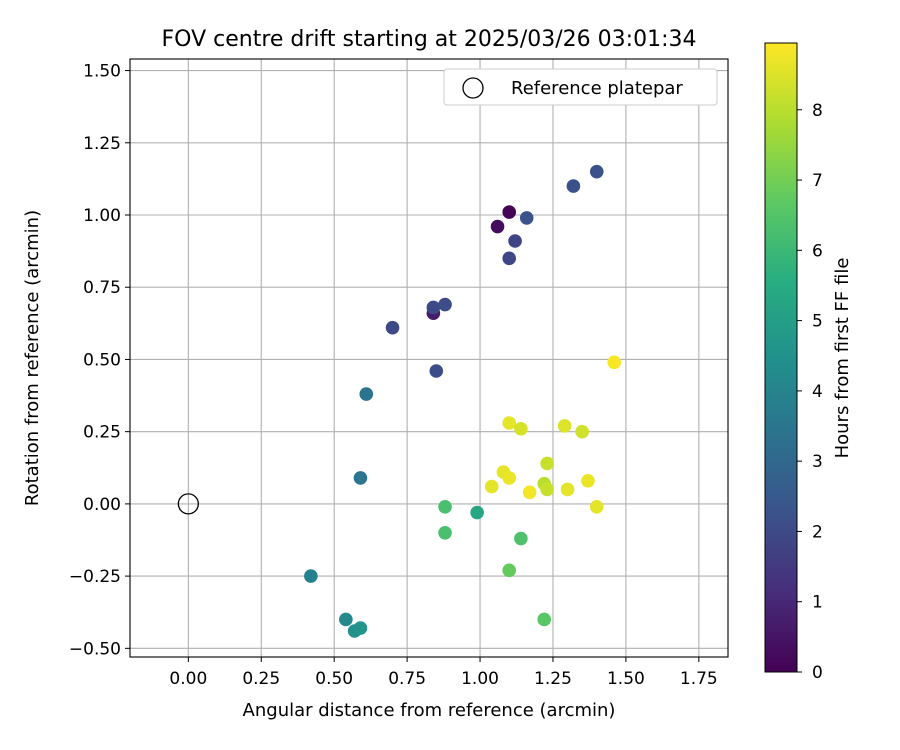  I want to click on colorbar-ticks: 0 1 2 3 4 5 6 7 8, so click(810, 392).